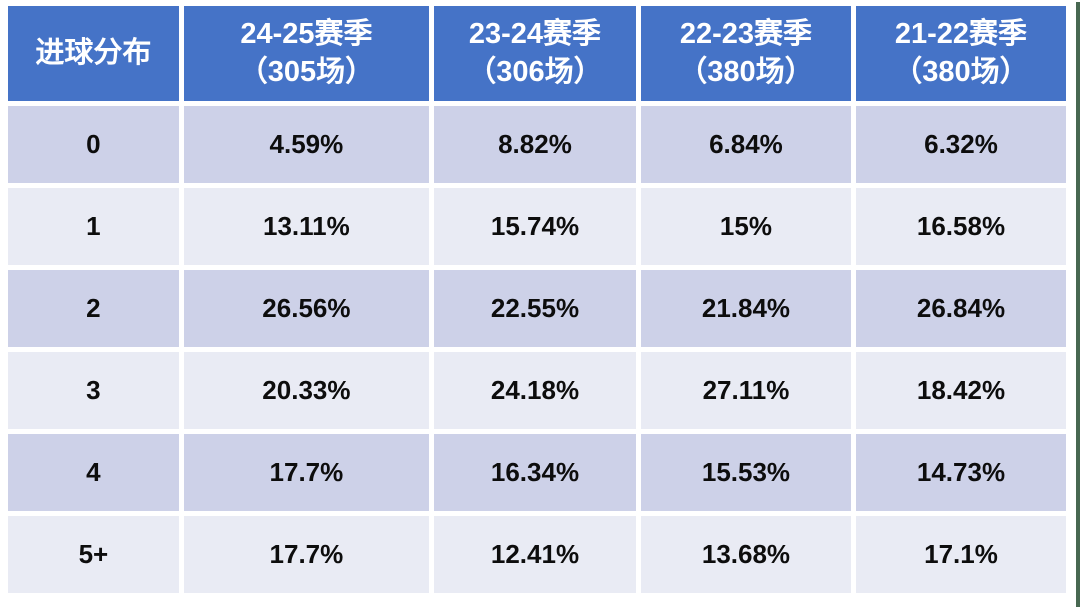 Image resolution: width=1080 pixels, height=607 pixels. Describe the element at coordinates (534, 226) in the screenshot. I see `table-cell: 15.74%` at that location.